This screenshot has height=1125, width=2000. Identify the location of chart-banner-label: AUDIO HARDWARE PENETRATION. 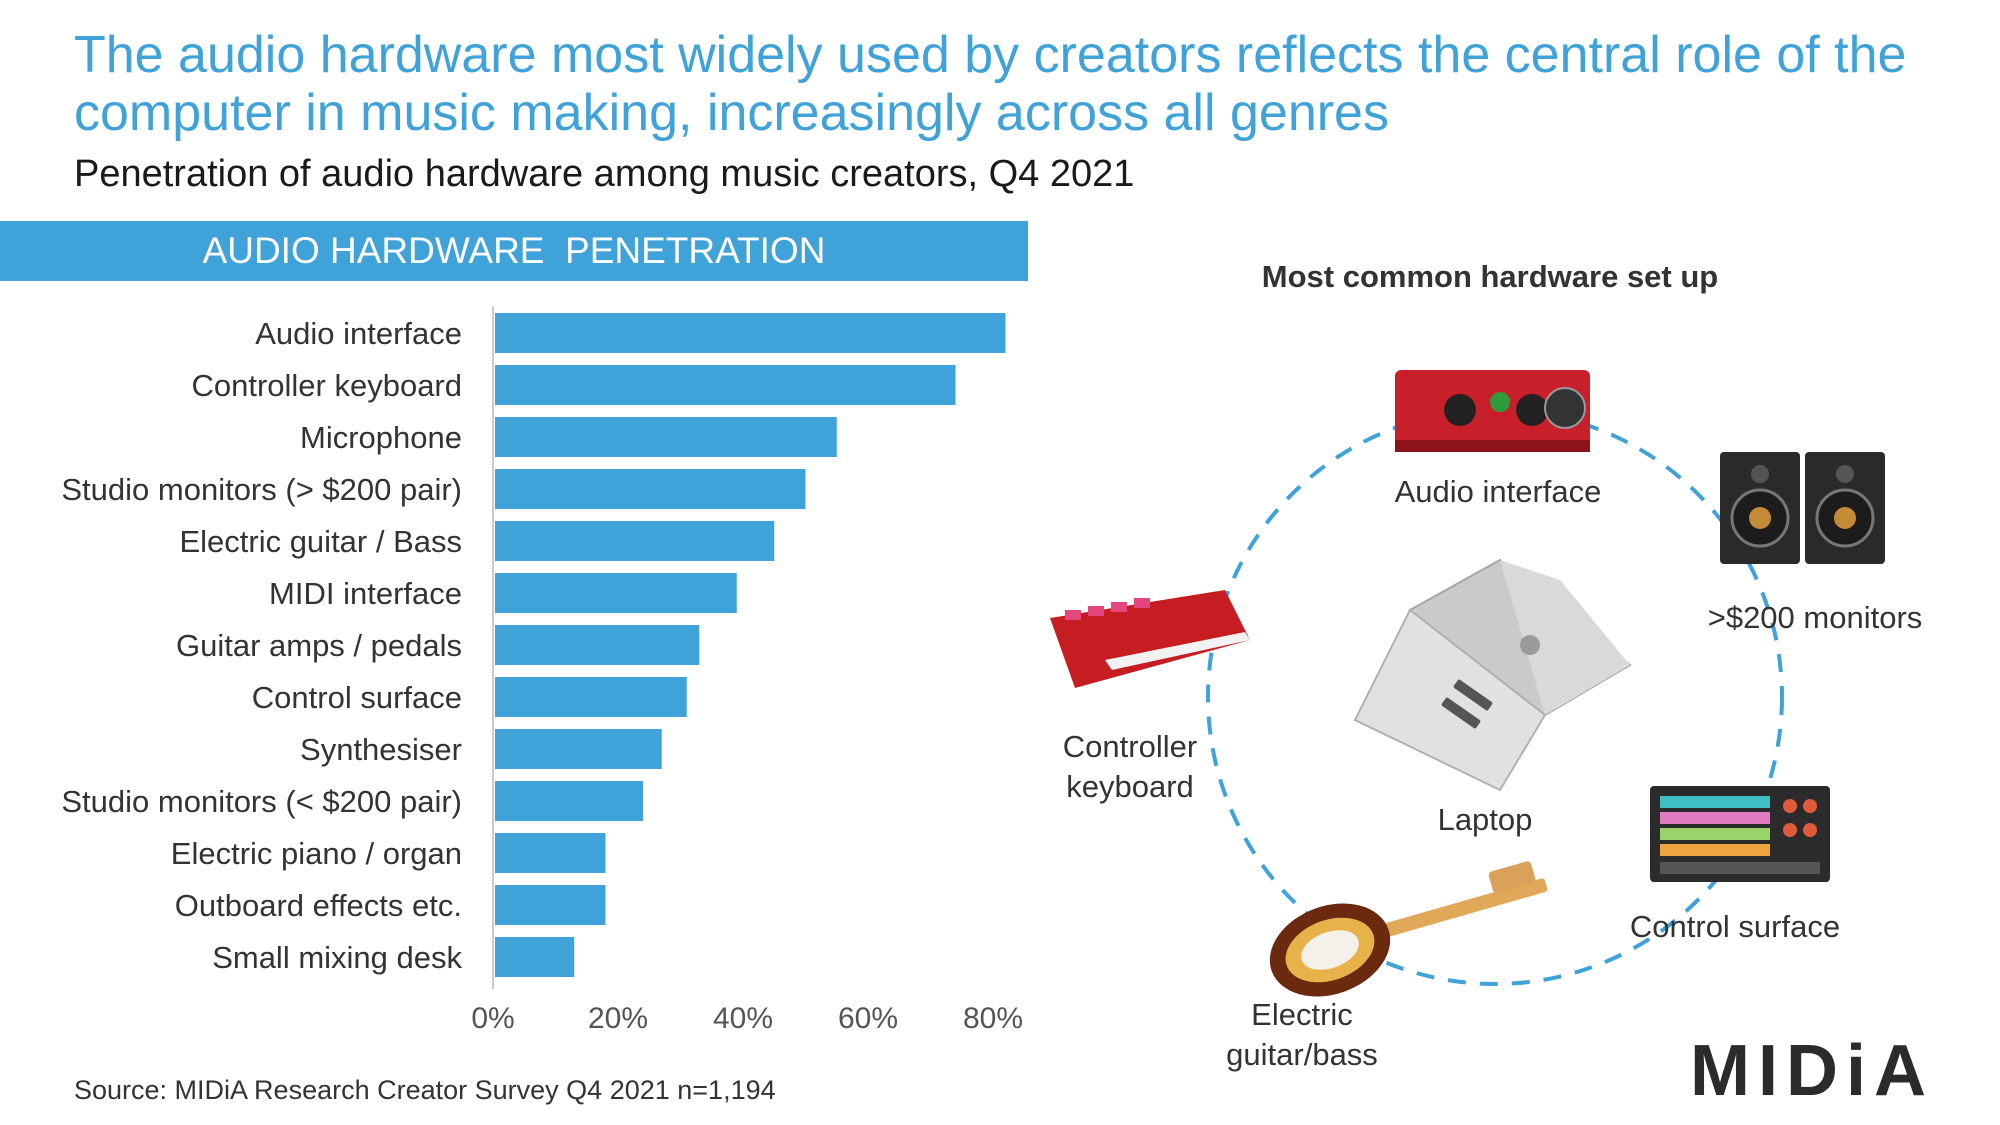
(514, 250).